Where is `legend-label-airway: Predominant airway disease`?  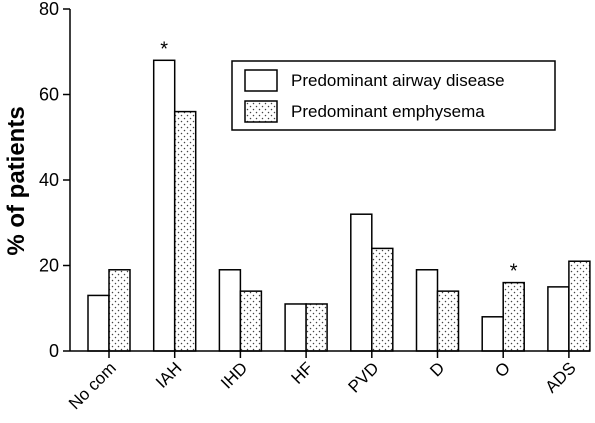
legend-label-airway: Predominant airway disease is located at coordinates (398, 80).